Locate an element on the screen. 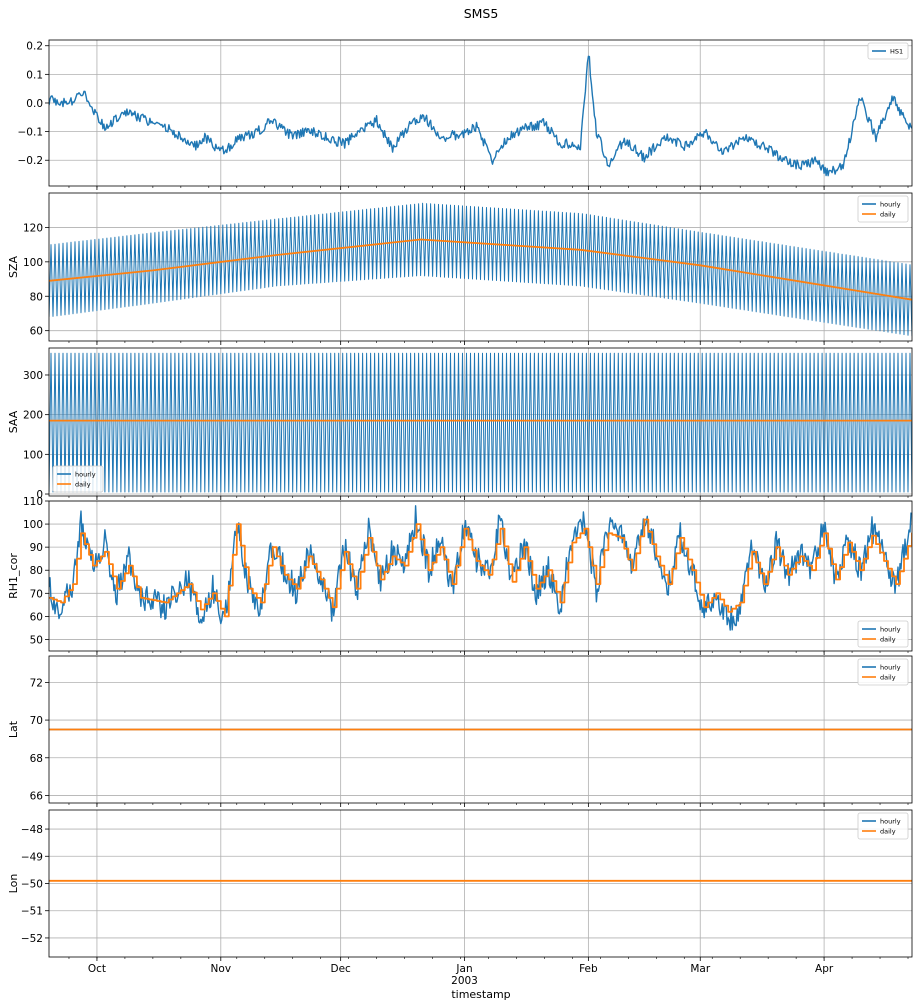 This screenshot has width=920, height=1007. subplot-6: −52 −51 −50 −49 −48 Lon hourly daily is located at coordinates (460, 885).